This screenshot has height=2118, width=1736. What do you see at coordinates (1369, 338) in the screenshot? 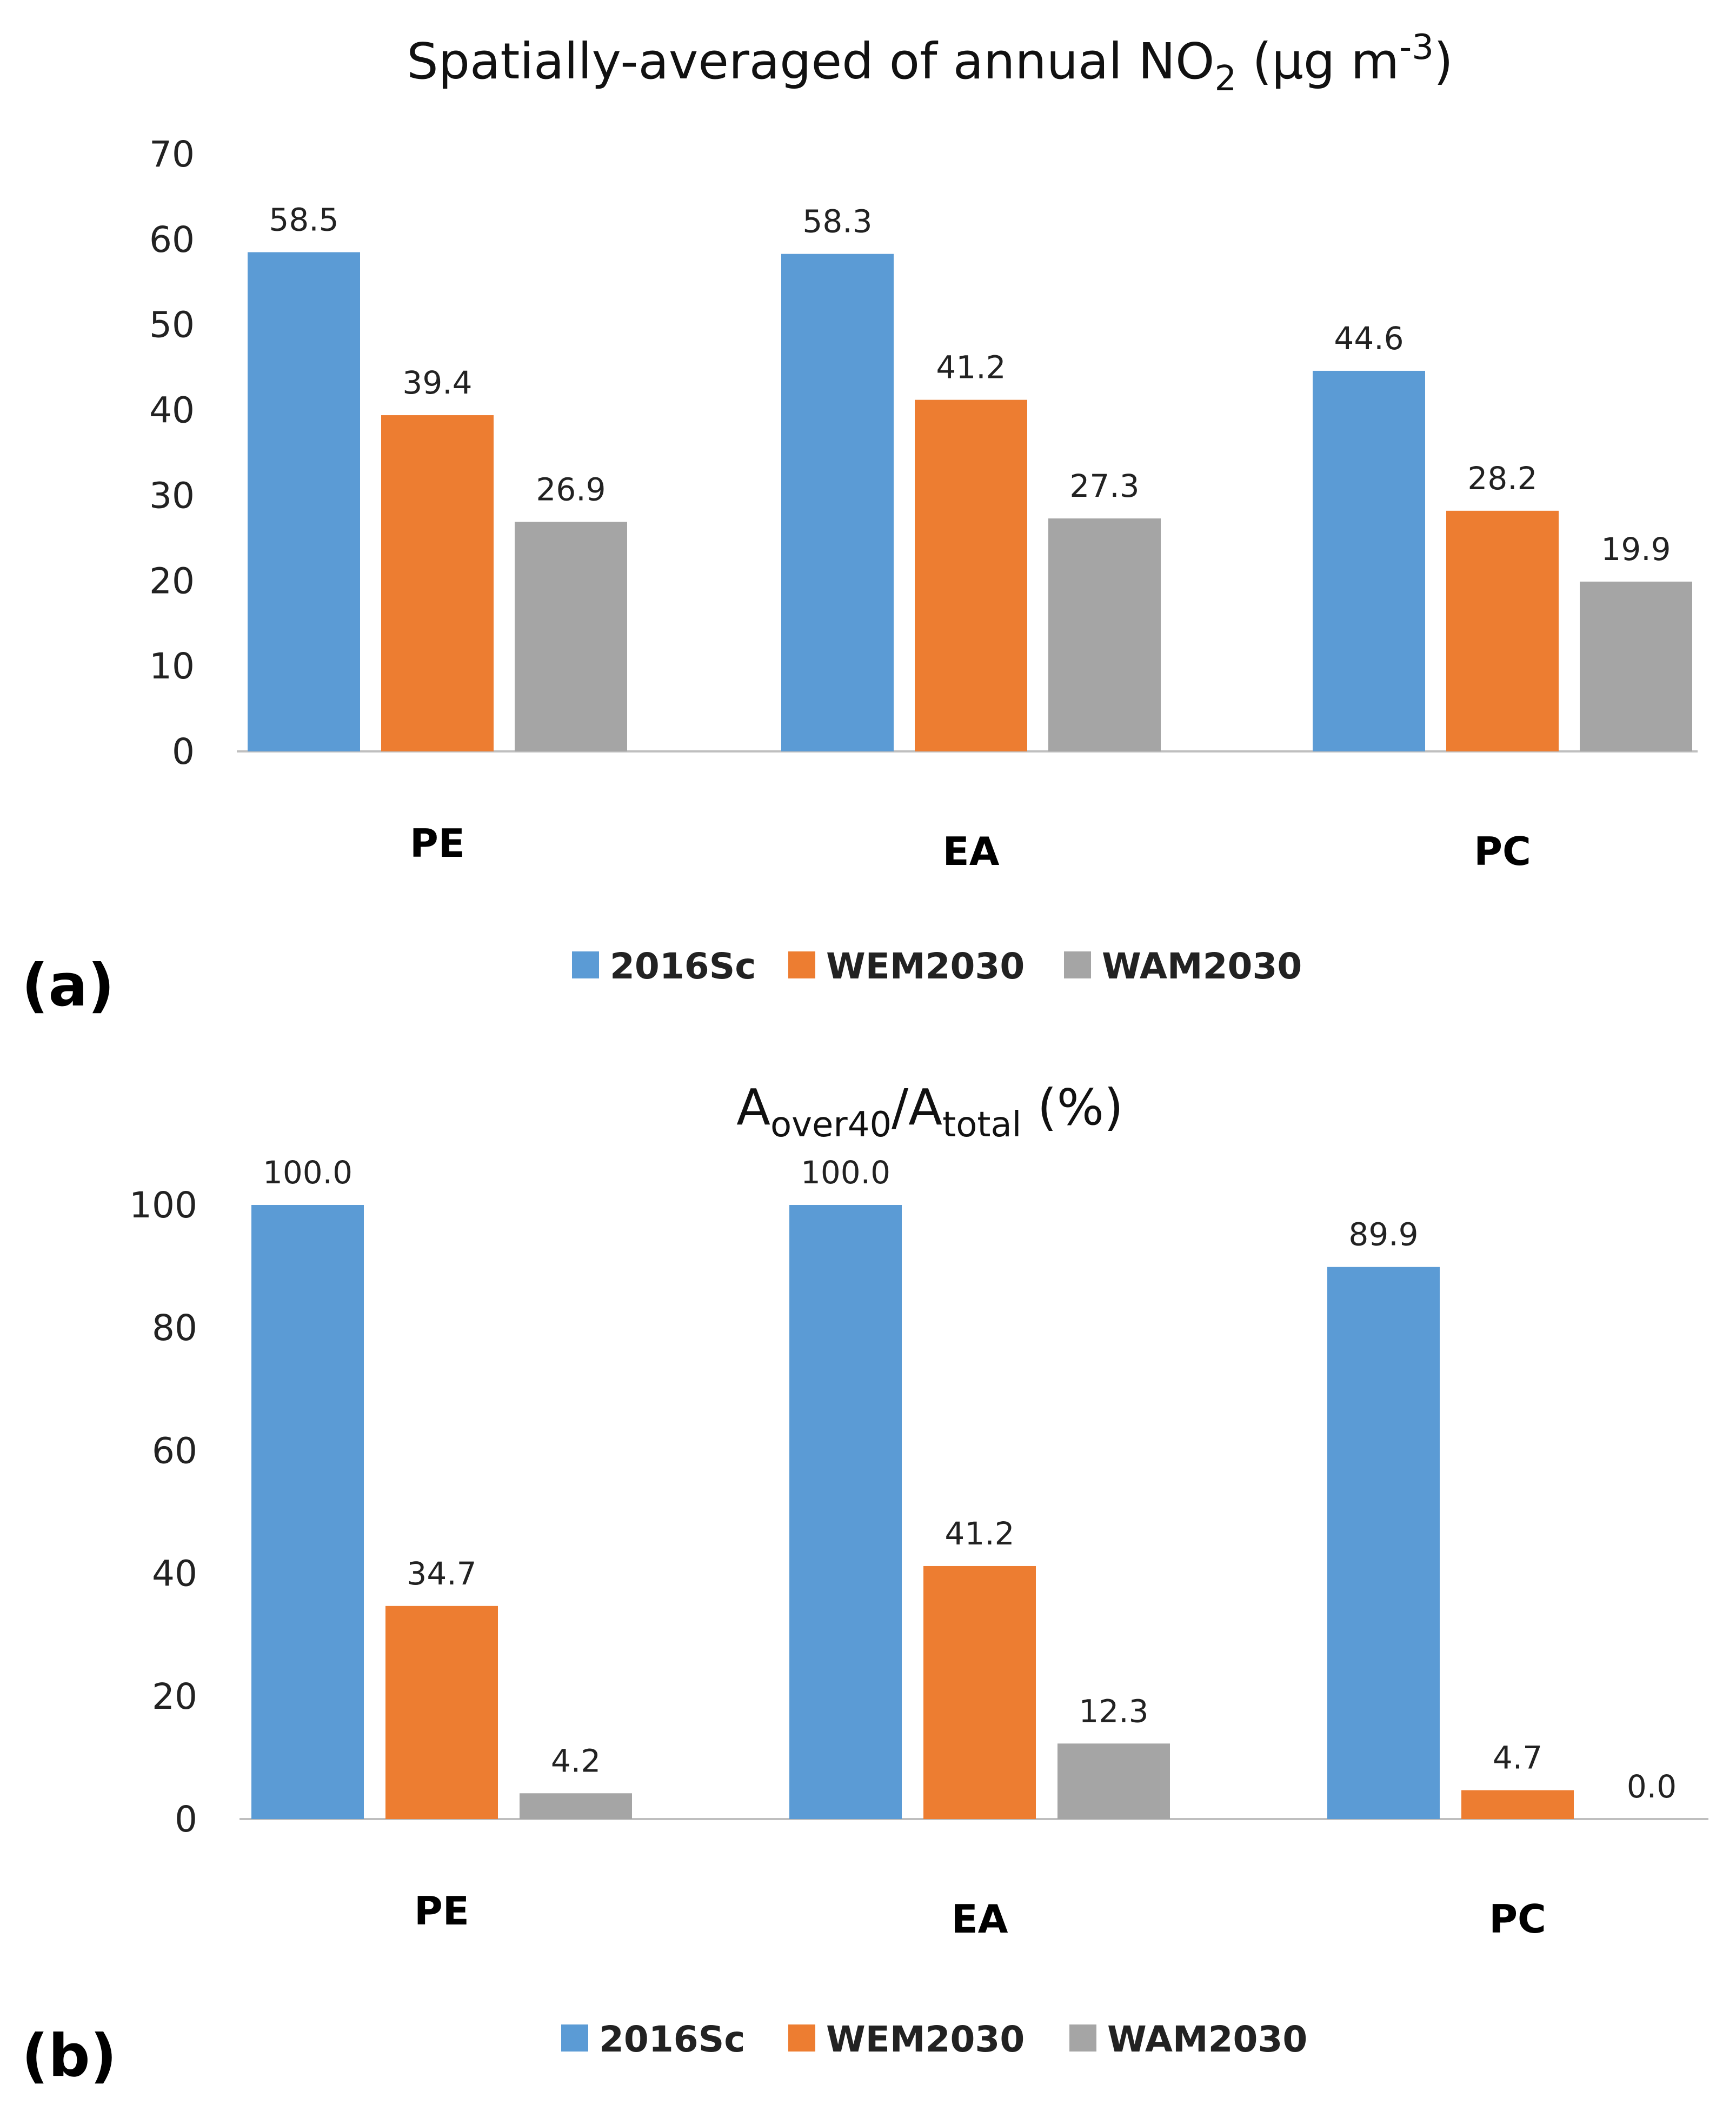
I see `bar-value-label: 44.6` at bounding box center [1369, 338].